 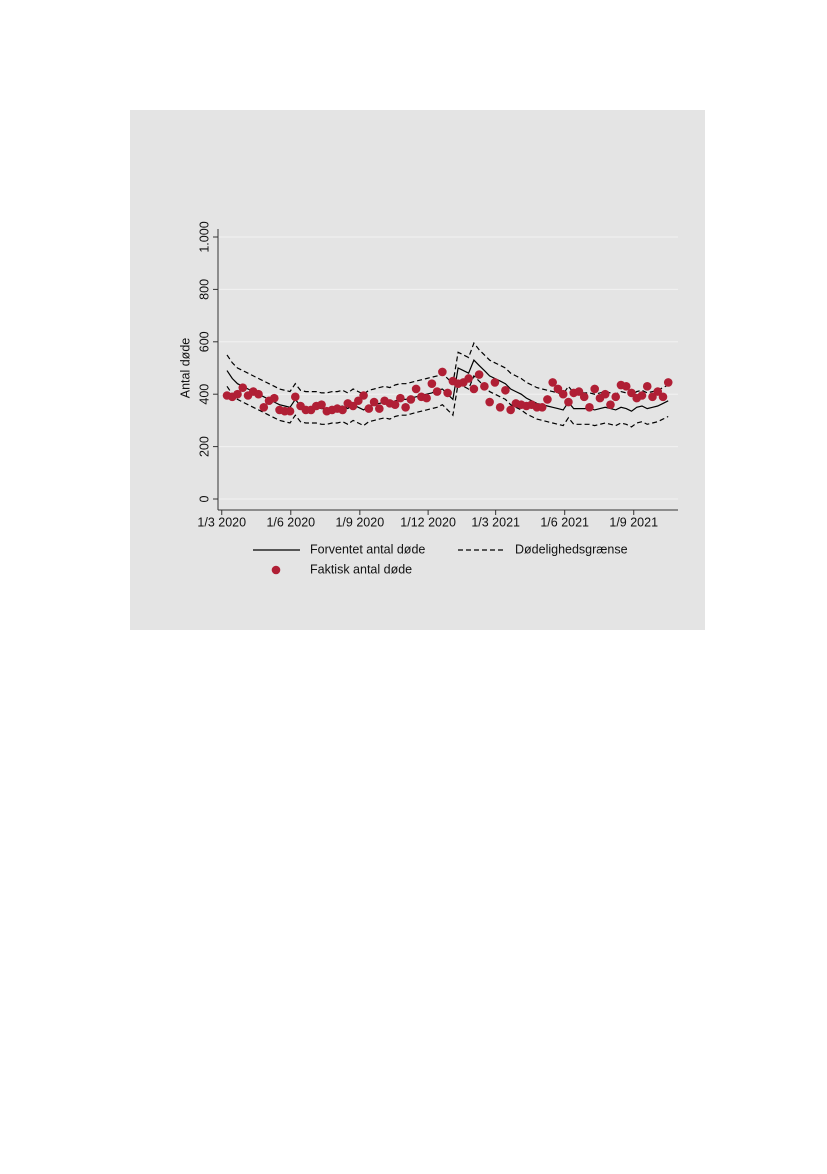 What do you see at coordinates (361, 569) in the screenshot?
I see `legend-label: Faktisk antal døde` at bounding box center [361, 569].